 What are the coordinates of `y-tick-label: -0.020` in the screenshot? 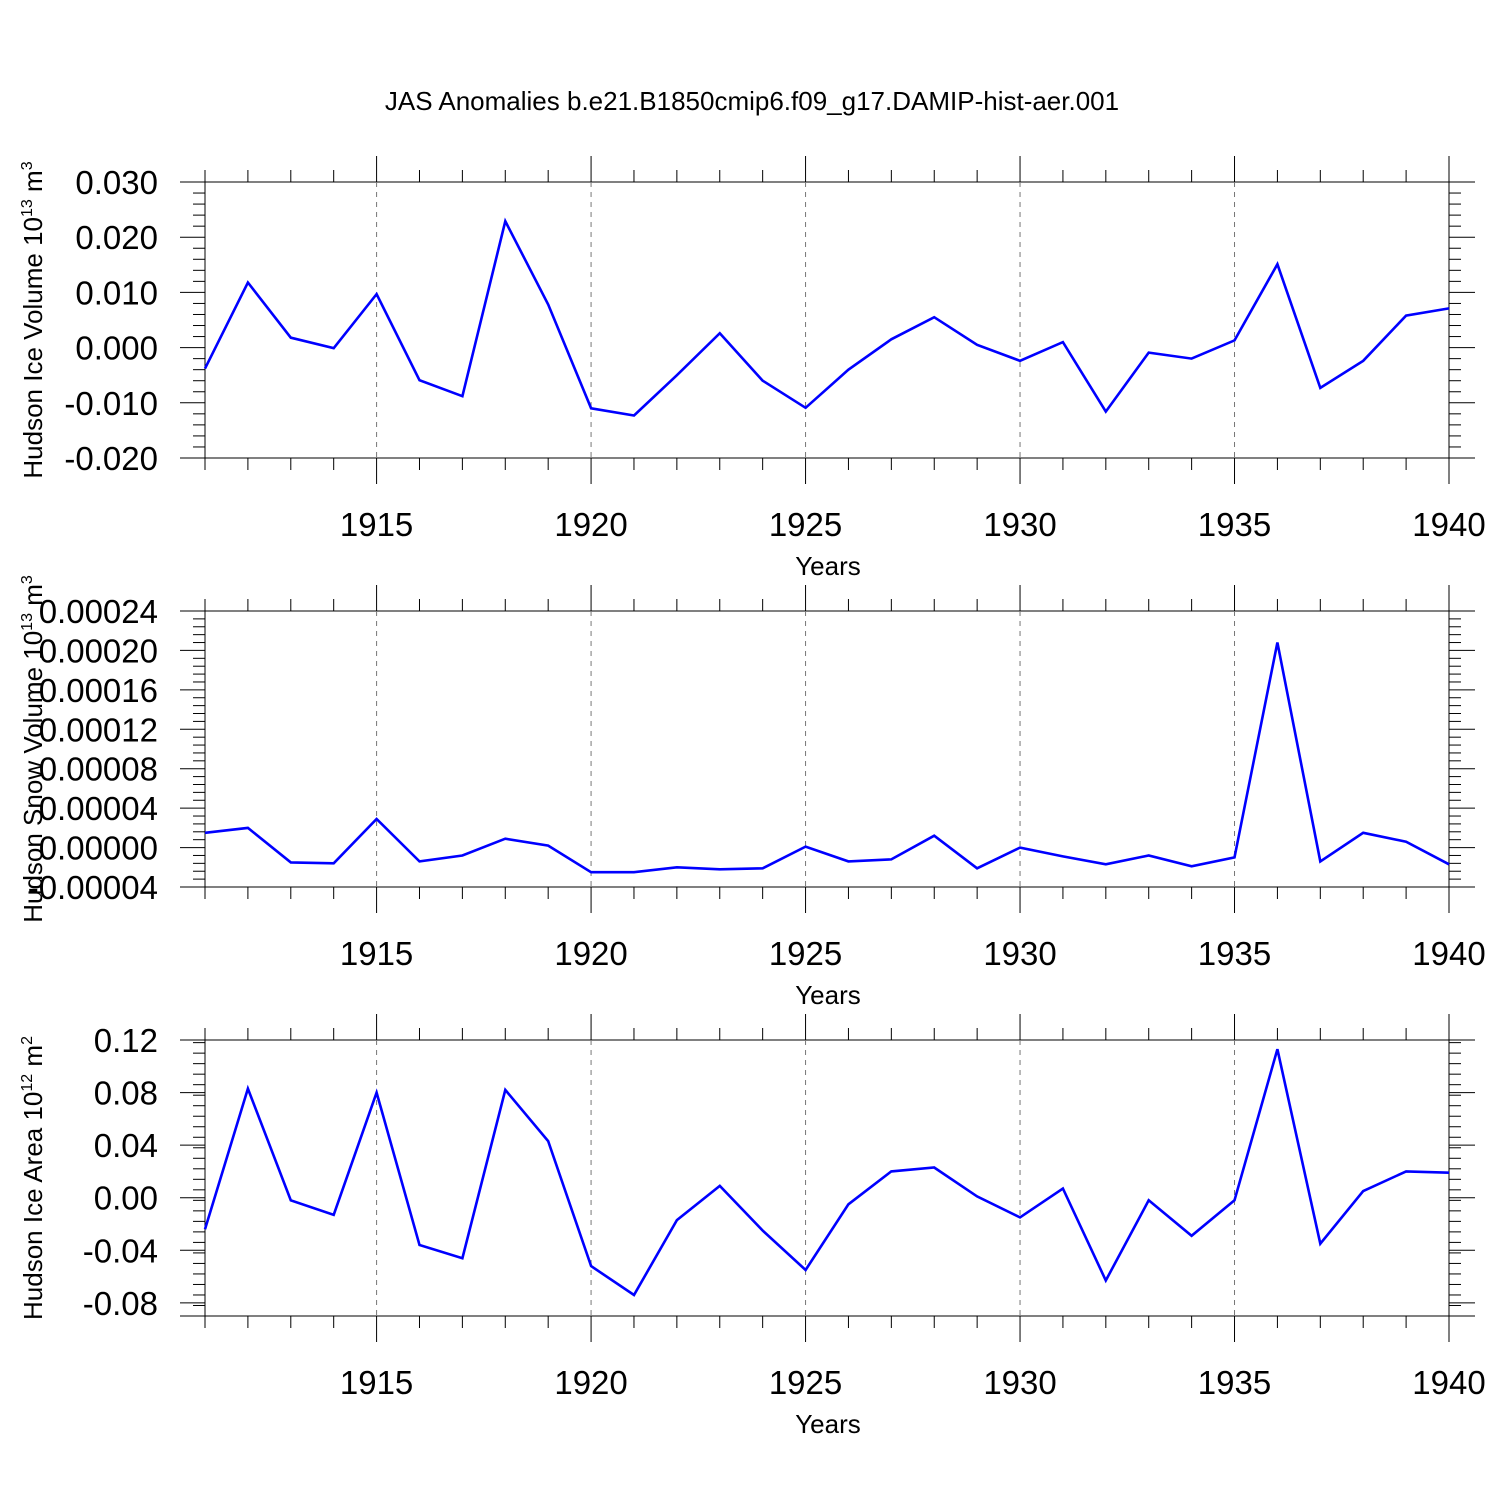 It's located at (111, 458).